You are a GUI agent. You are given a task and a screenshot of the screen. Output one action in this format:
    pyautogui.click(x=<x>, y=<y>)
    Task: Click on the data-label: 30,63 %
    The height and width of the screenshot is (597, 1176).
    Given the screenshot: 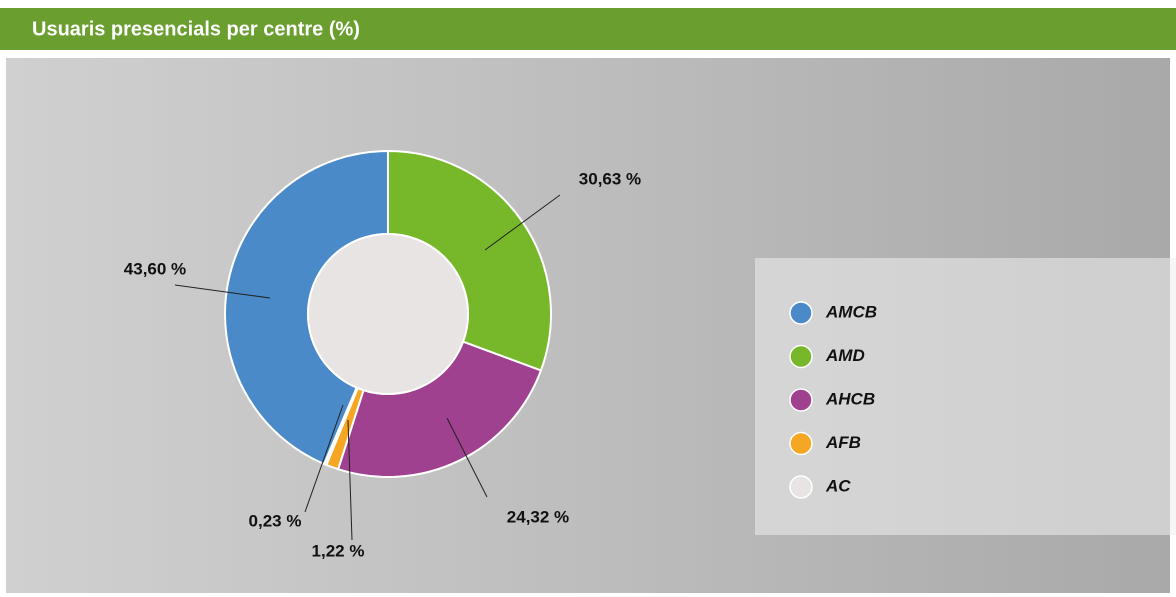 What is the action you would take?
    pyautogui.click(x=610, y=178)
    